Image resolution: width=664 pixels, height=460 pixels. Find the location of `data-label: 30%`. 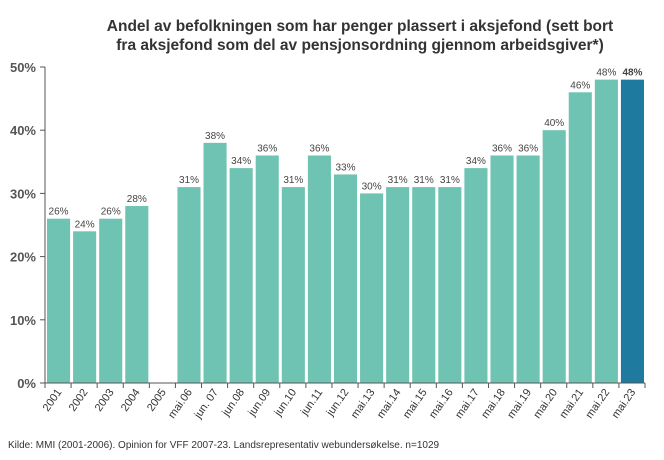

data-label: 30% is located at coordinates (372, 186).